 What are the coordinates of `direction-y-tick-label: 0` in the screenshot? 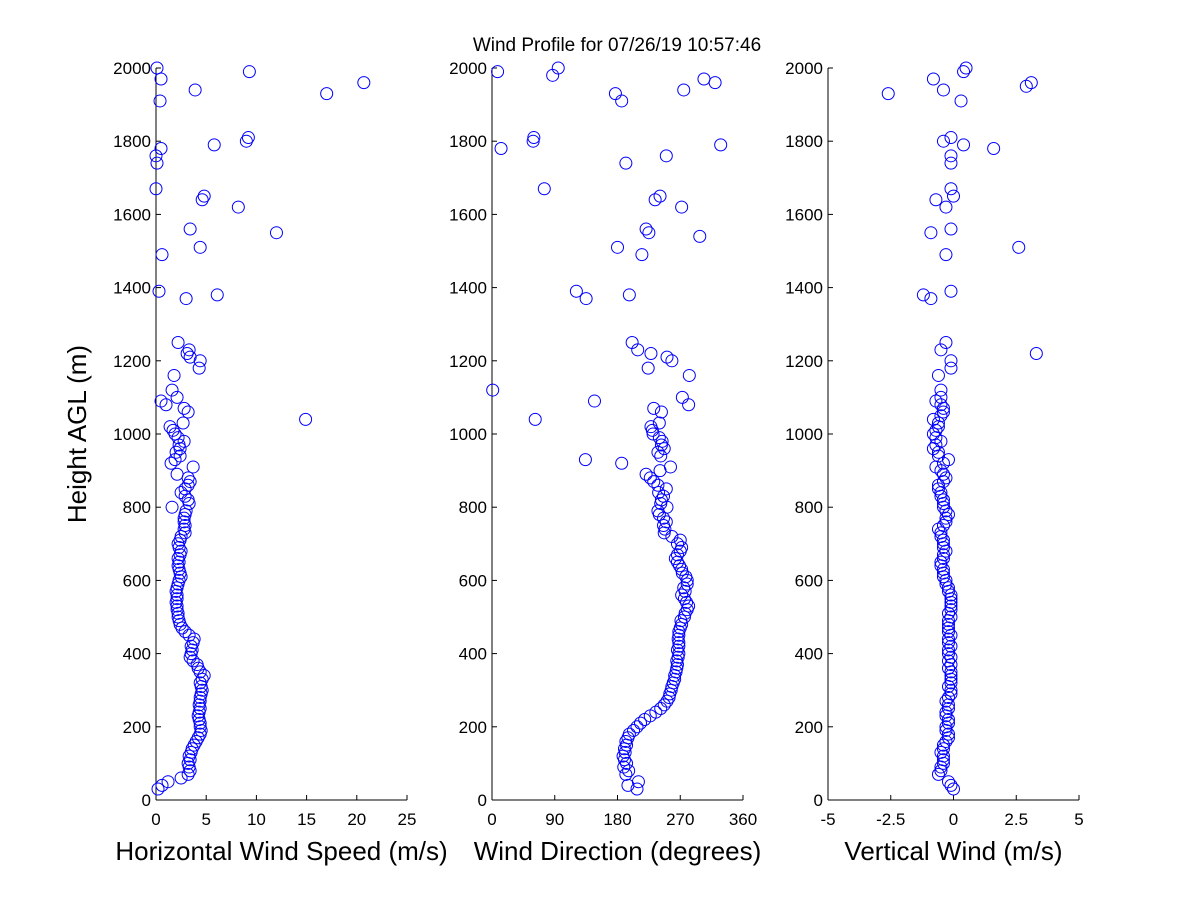 It's located at (482, 800).